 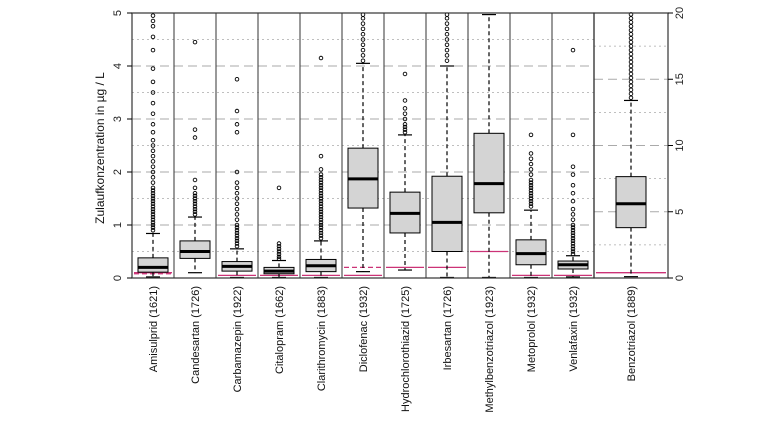 I want to click on category-label: Citalopram (1662), so click(x=280, y=330).